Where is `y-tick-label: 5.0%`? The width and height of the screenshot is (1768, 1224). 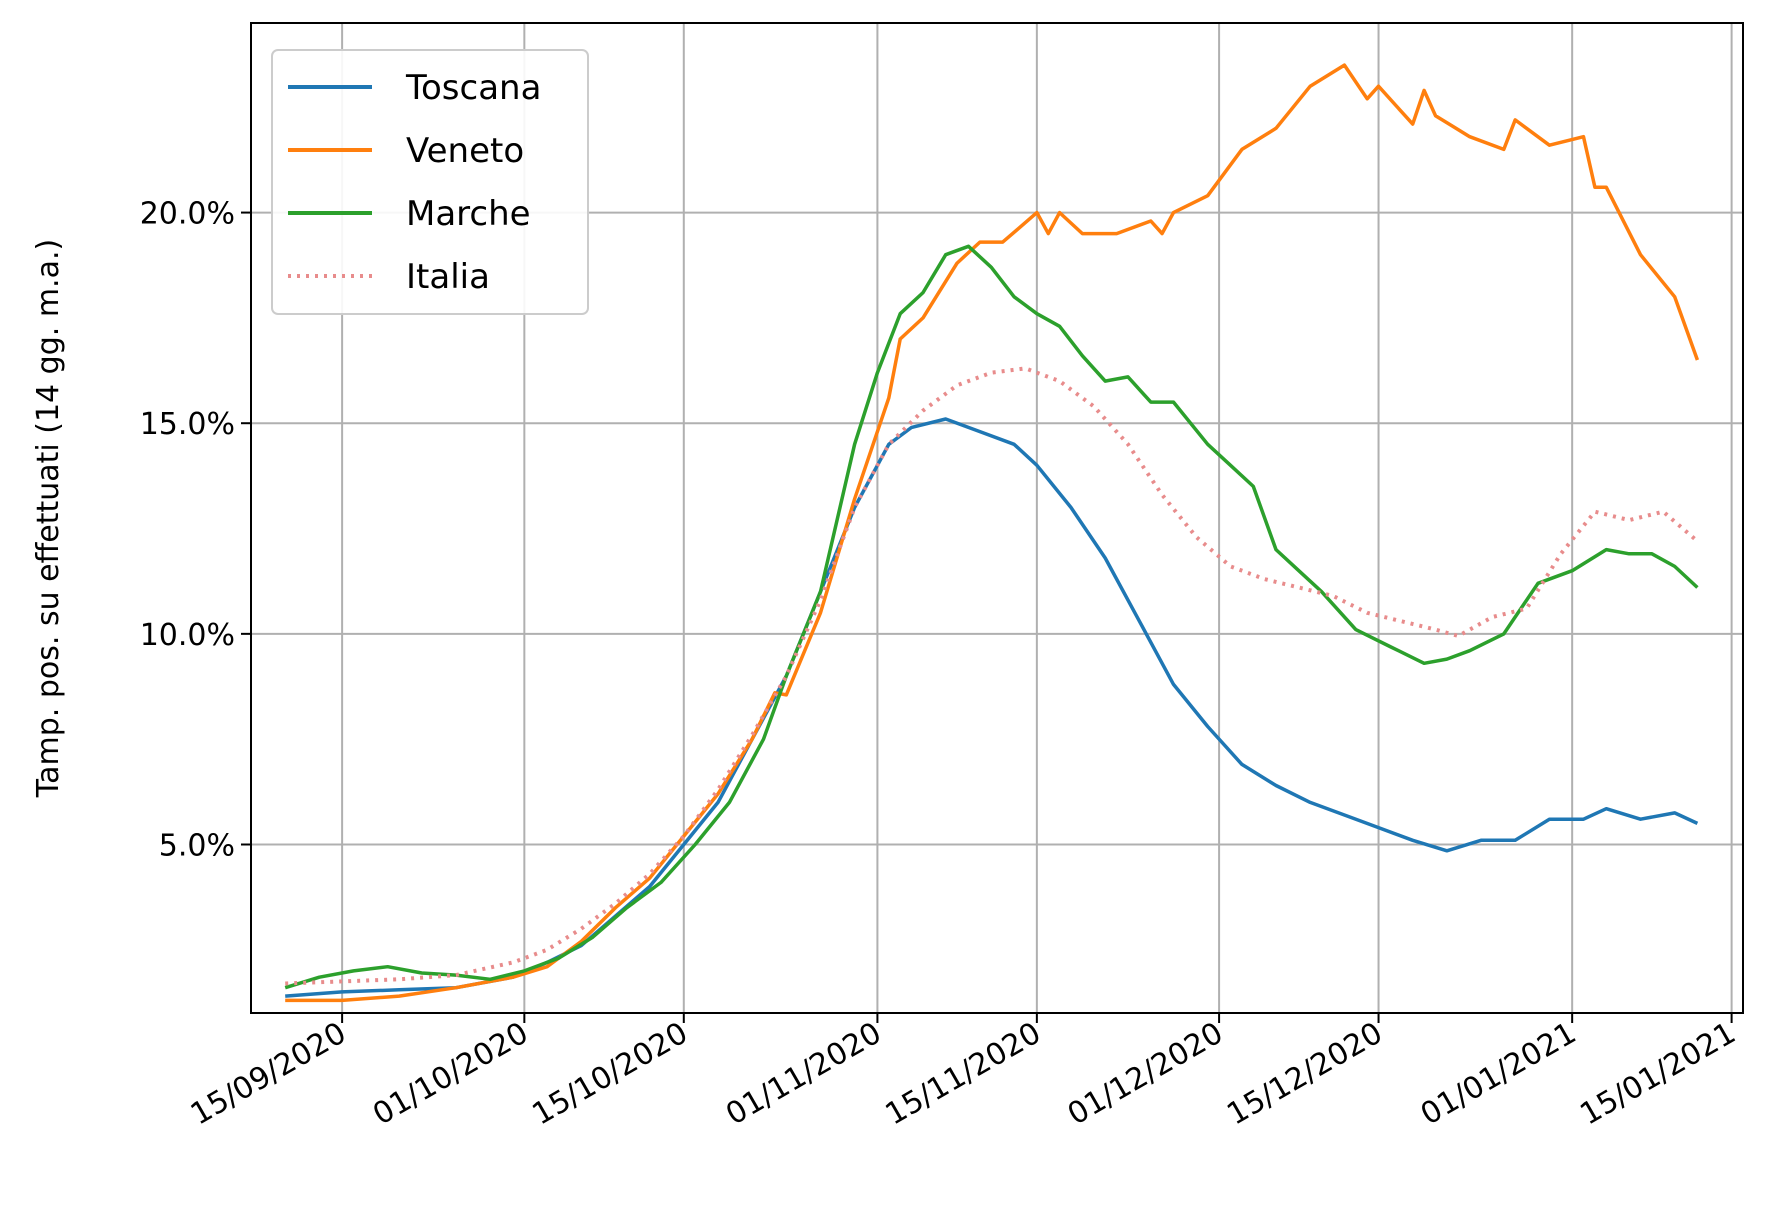
y-tick-label: 5.0% is located at coordinates (197, 845).